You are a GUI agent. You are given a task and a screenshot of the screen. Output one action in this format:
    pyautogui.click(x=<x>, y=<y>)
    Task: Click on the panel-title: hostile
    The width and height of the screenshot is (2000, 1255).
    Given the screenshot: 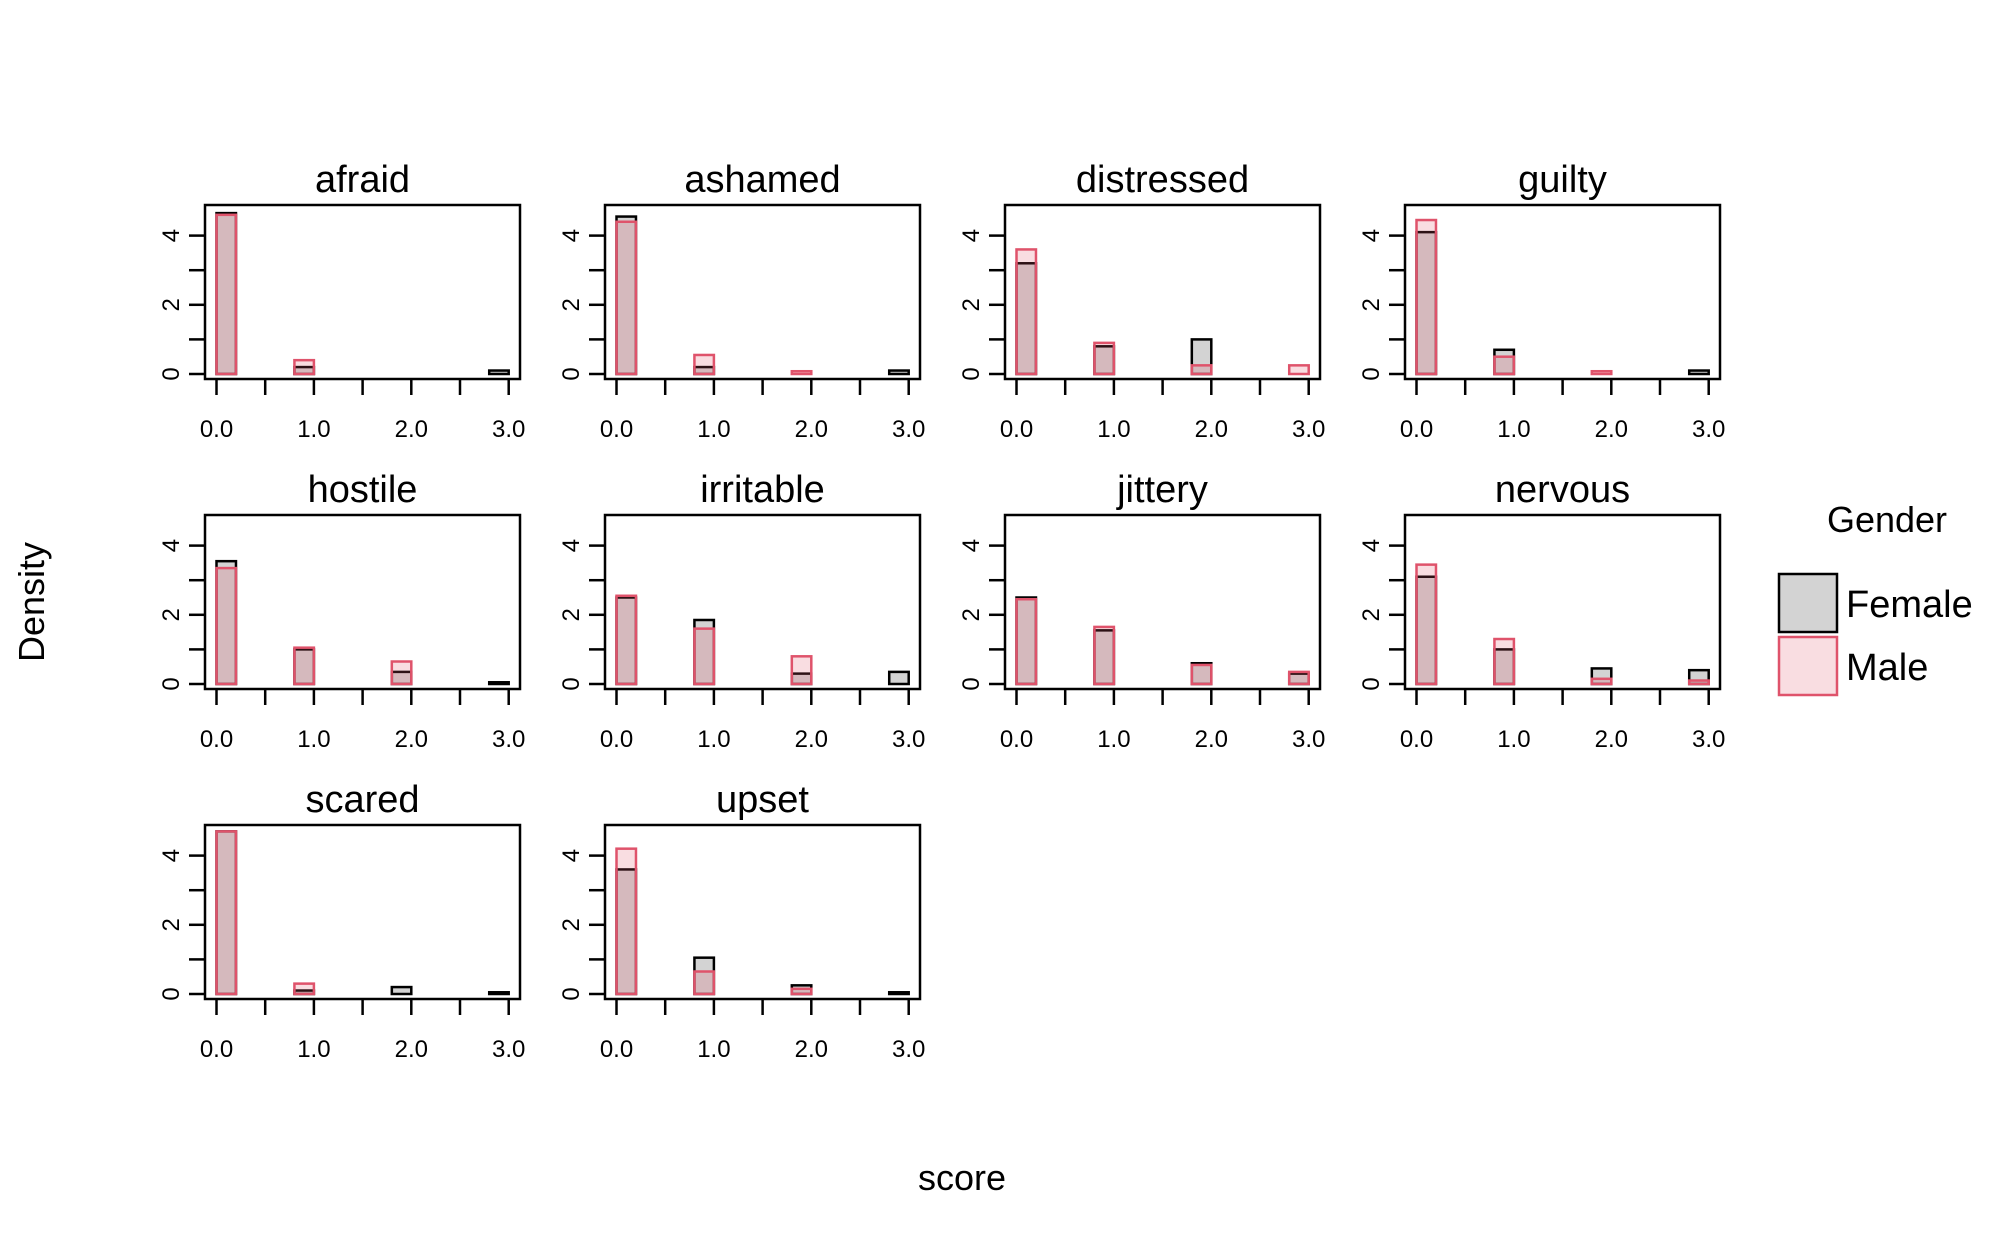 What is the action you would take?
    pyautogui.click(x=363, y=490)
    